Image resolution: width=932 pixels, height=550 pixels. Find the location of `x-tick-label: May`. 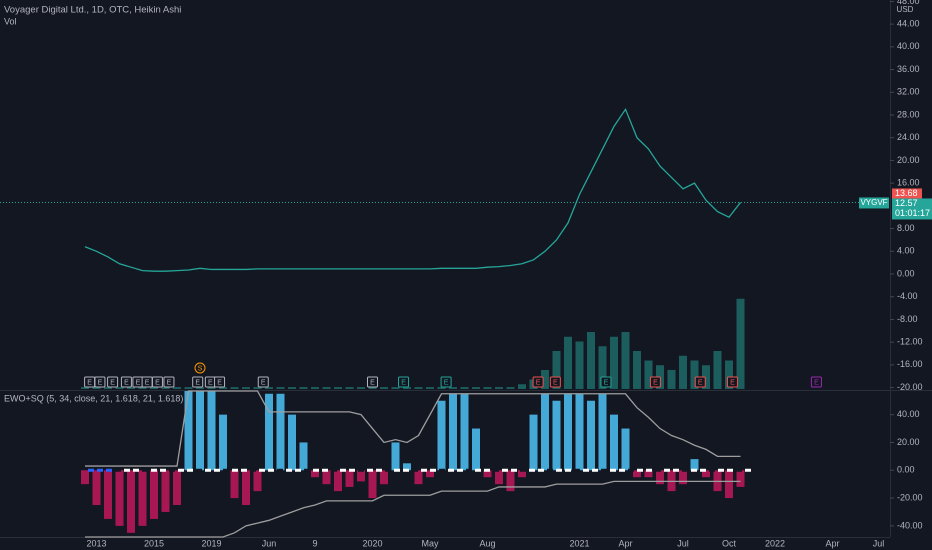

x-tick-label: May is located at coordinates (430, 543).